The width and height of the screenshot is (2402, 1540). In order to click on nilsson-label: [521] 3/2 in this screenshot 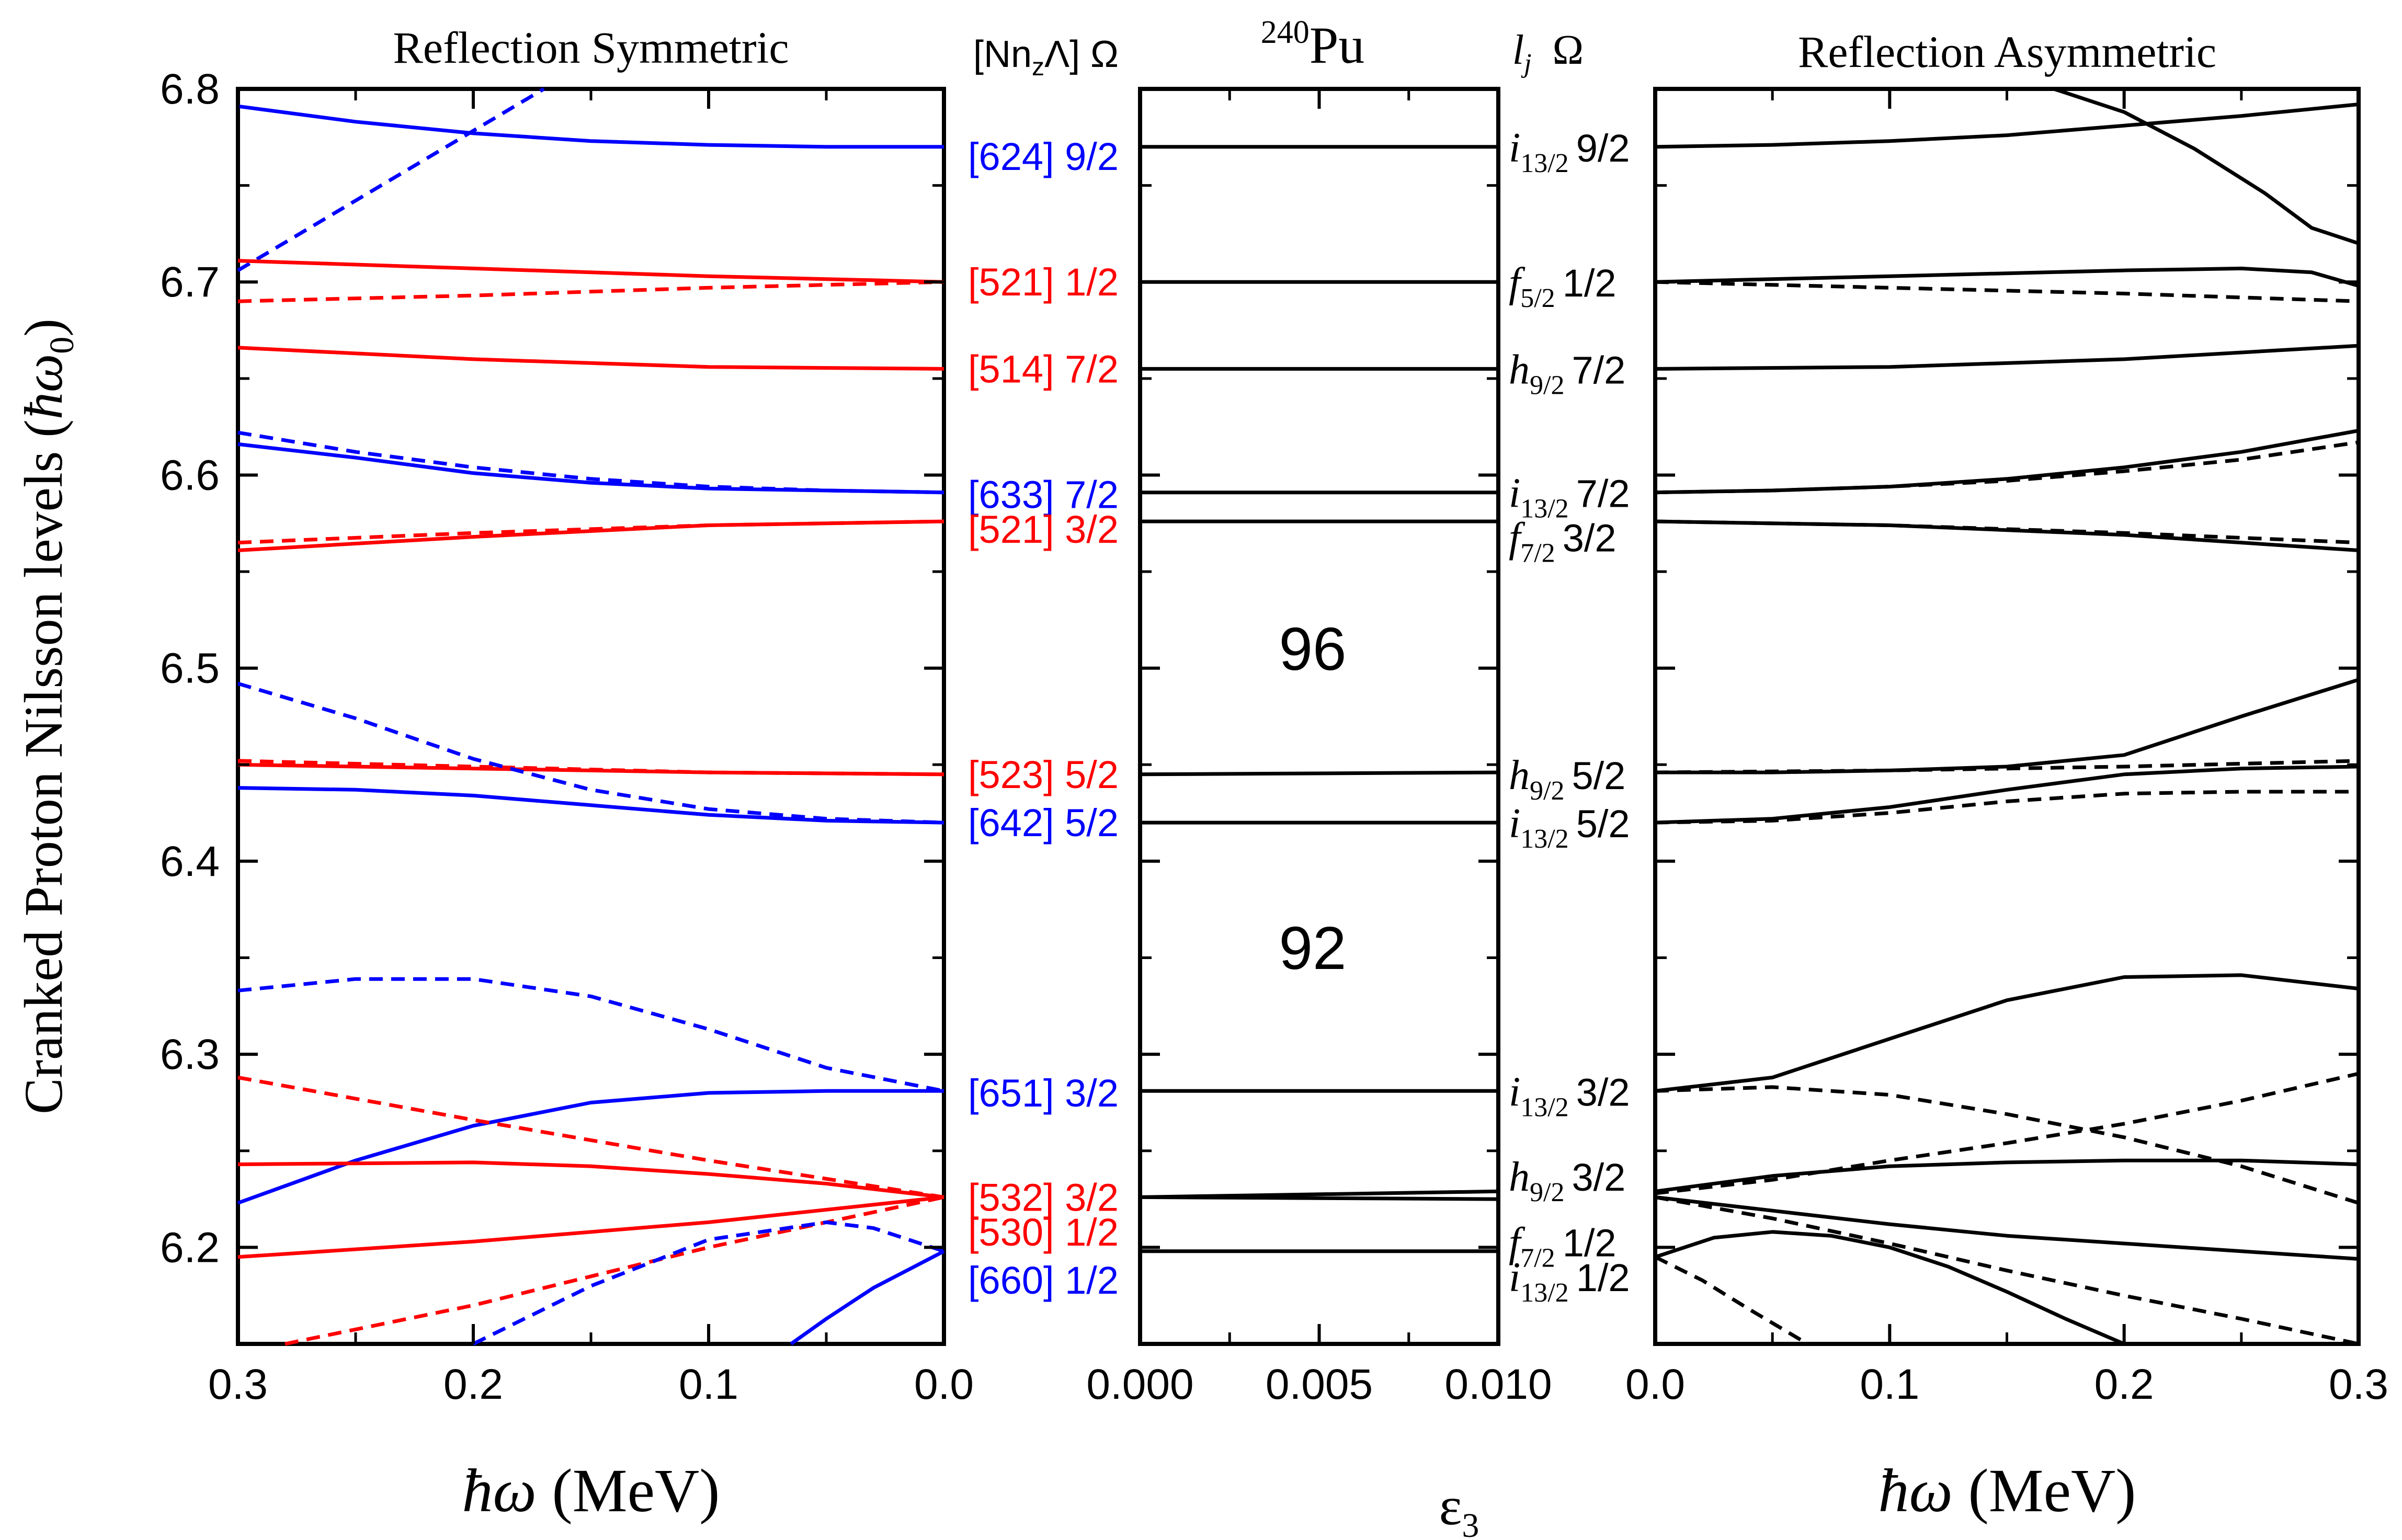, I will do `click(1043, 530)`.